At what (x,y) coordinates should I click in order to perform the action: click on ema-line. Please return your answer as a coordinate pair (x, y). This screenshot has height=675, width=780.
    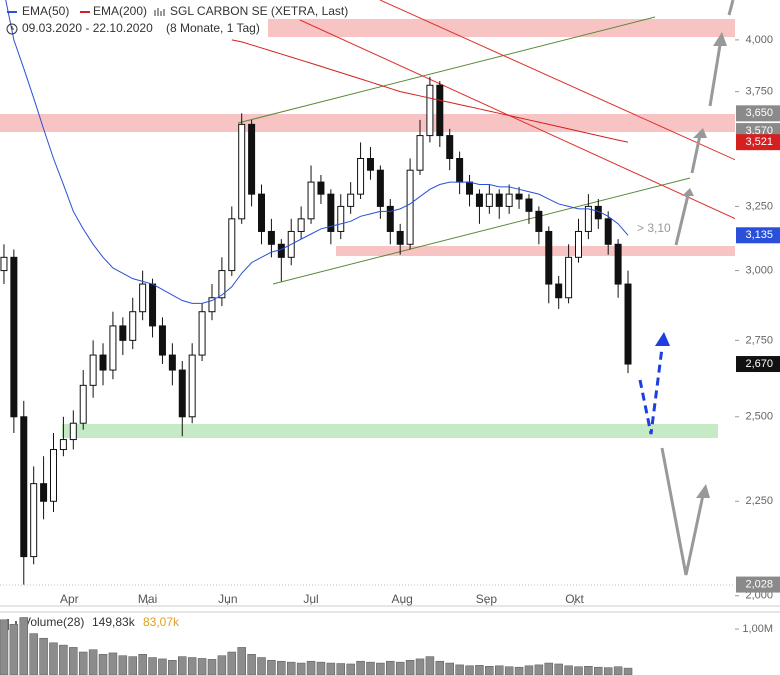
    Looking at the image, I should click on (430, 91).